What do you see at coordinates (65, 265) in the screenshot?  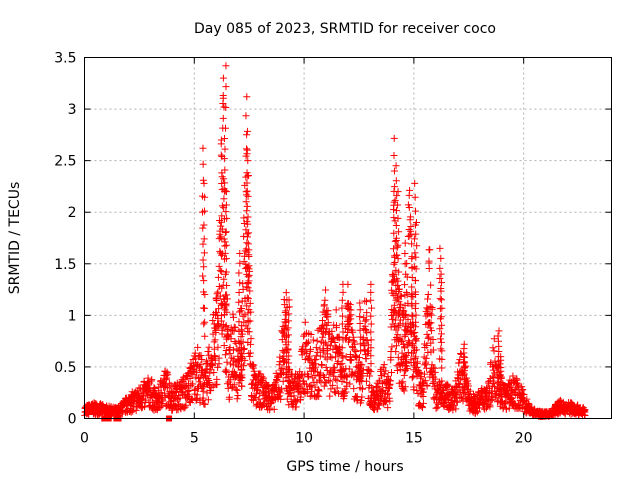 I see `y-tick-label: 1.5` at bounding box center [65, 265].